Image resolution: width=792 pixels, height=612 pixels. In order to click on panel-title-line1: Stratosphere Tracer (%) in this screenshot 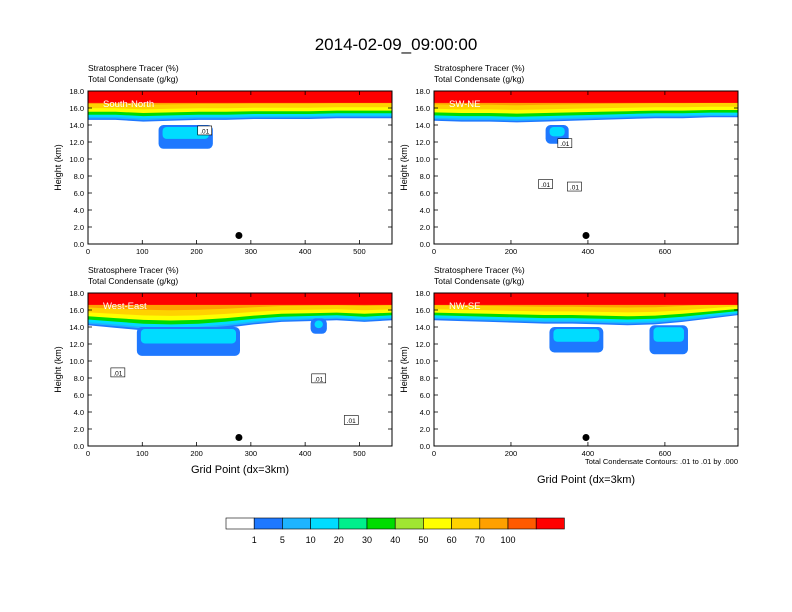, I will do `click(479, 270)`.